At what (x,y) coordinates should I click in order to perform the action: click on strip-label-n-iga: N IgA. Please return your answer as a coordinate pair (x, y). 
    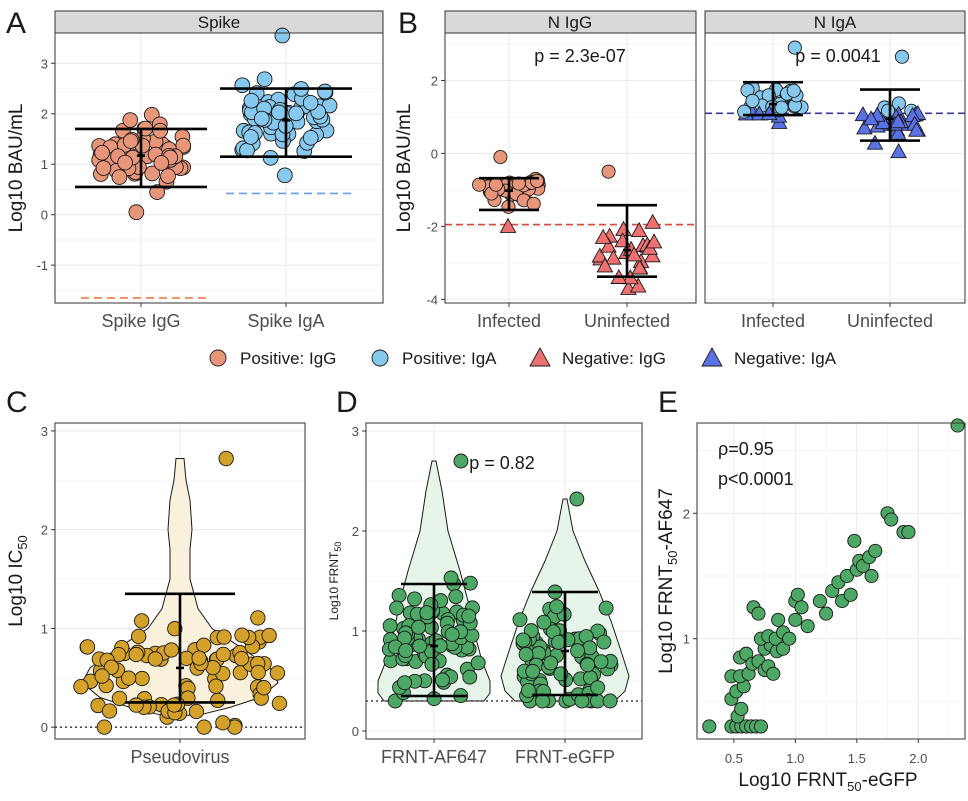
    Looking at the image, I should click on (835, 22).